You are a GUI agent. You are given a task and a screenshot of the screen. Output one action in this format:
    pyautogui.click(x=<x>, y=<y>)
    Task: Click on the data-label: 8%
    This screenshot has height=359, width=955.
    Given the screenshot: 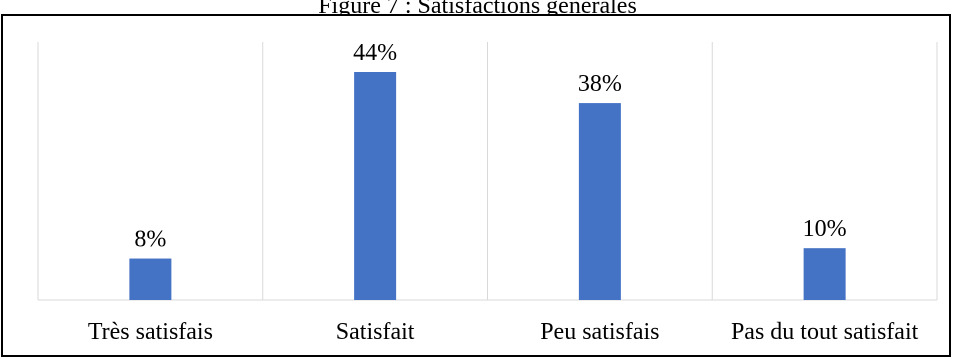 What is the action you would take?
    pyautogui.click(x=150, y=240)
    